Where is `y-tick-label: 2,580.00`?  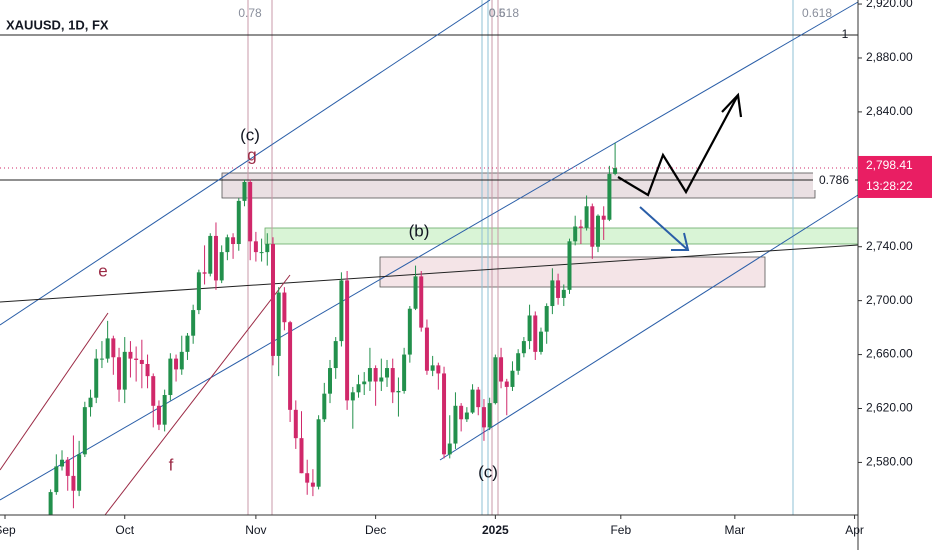
y-tick-label: 2,580.00 is located at coordinates (889, 462).